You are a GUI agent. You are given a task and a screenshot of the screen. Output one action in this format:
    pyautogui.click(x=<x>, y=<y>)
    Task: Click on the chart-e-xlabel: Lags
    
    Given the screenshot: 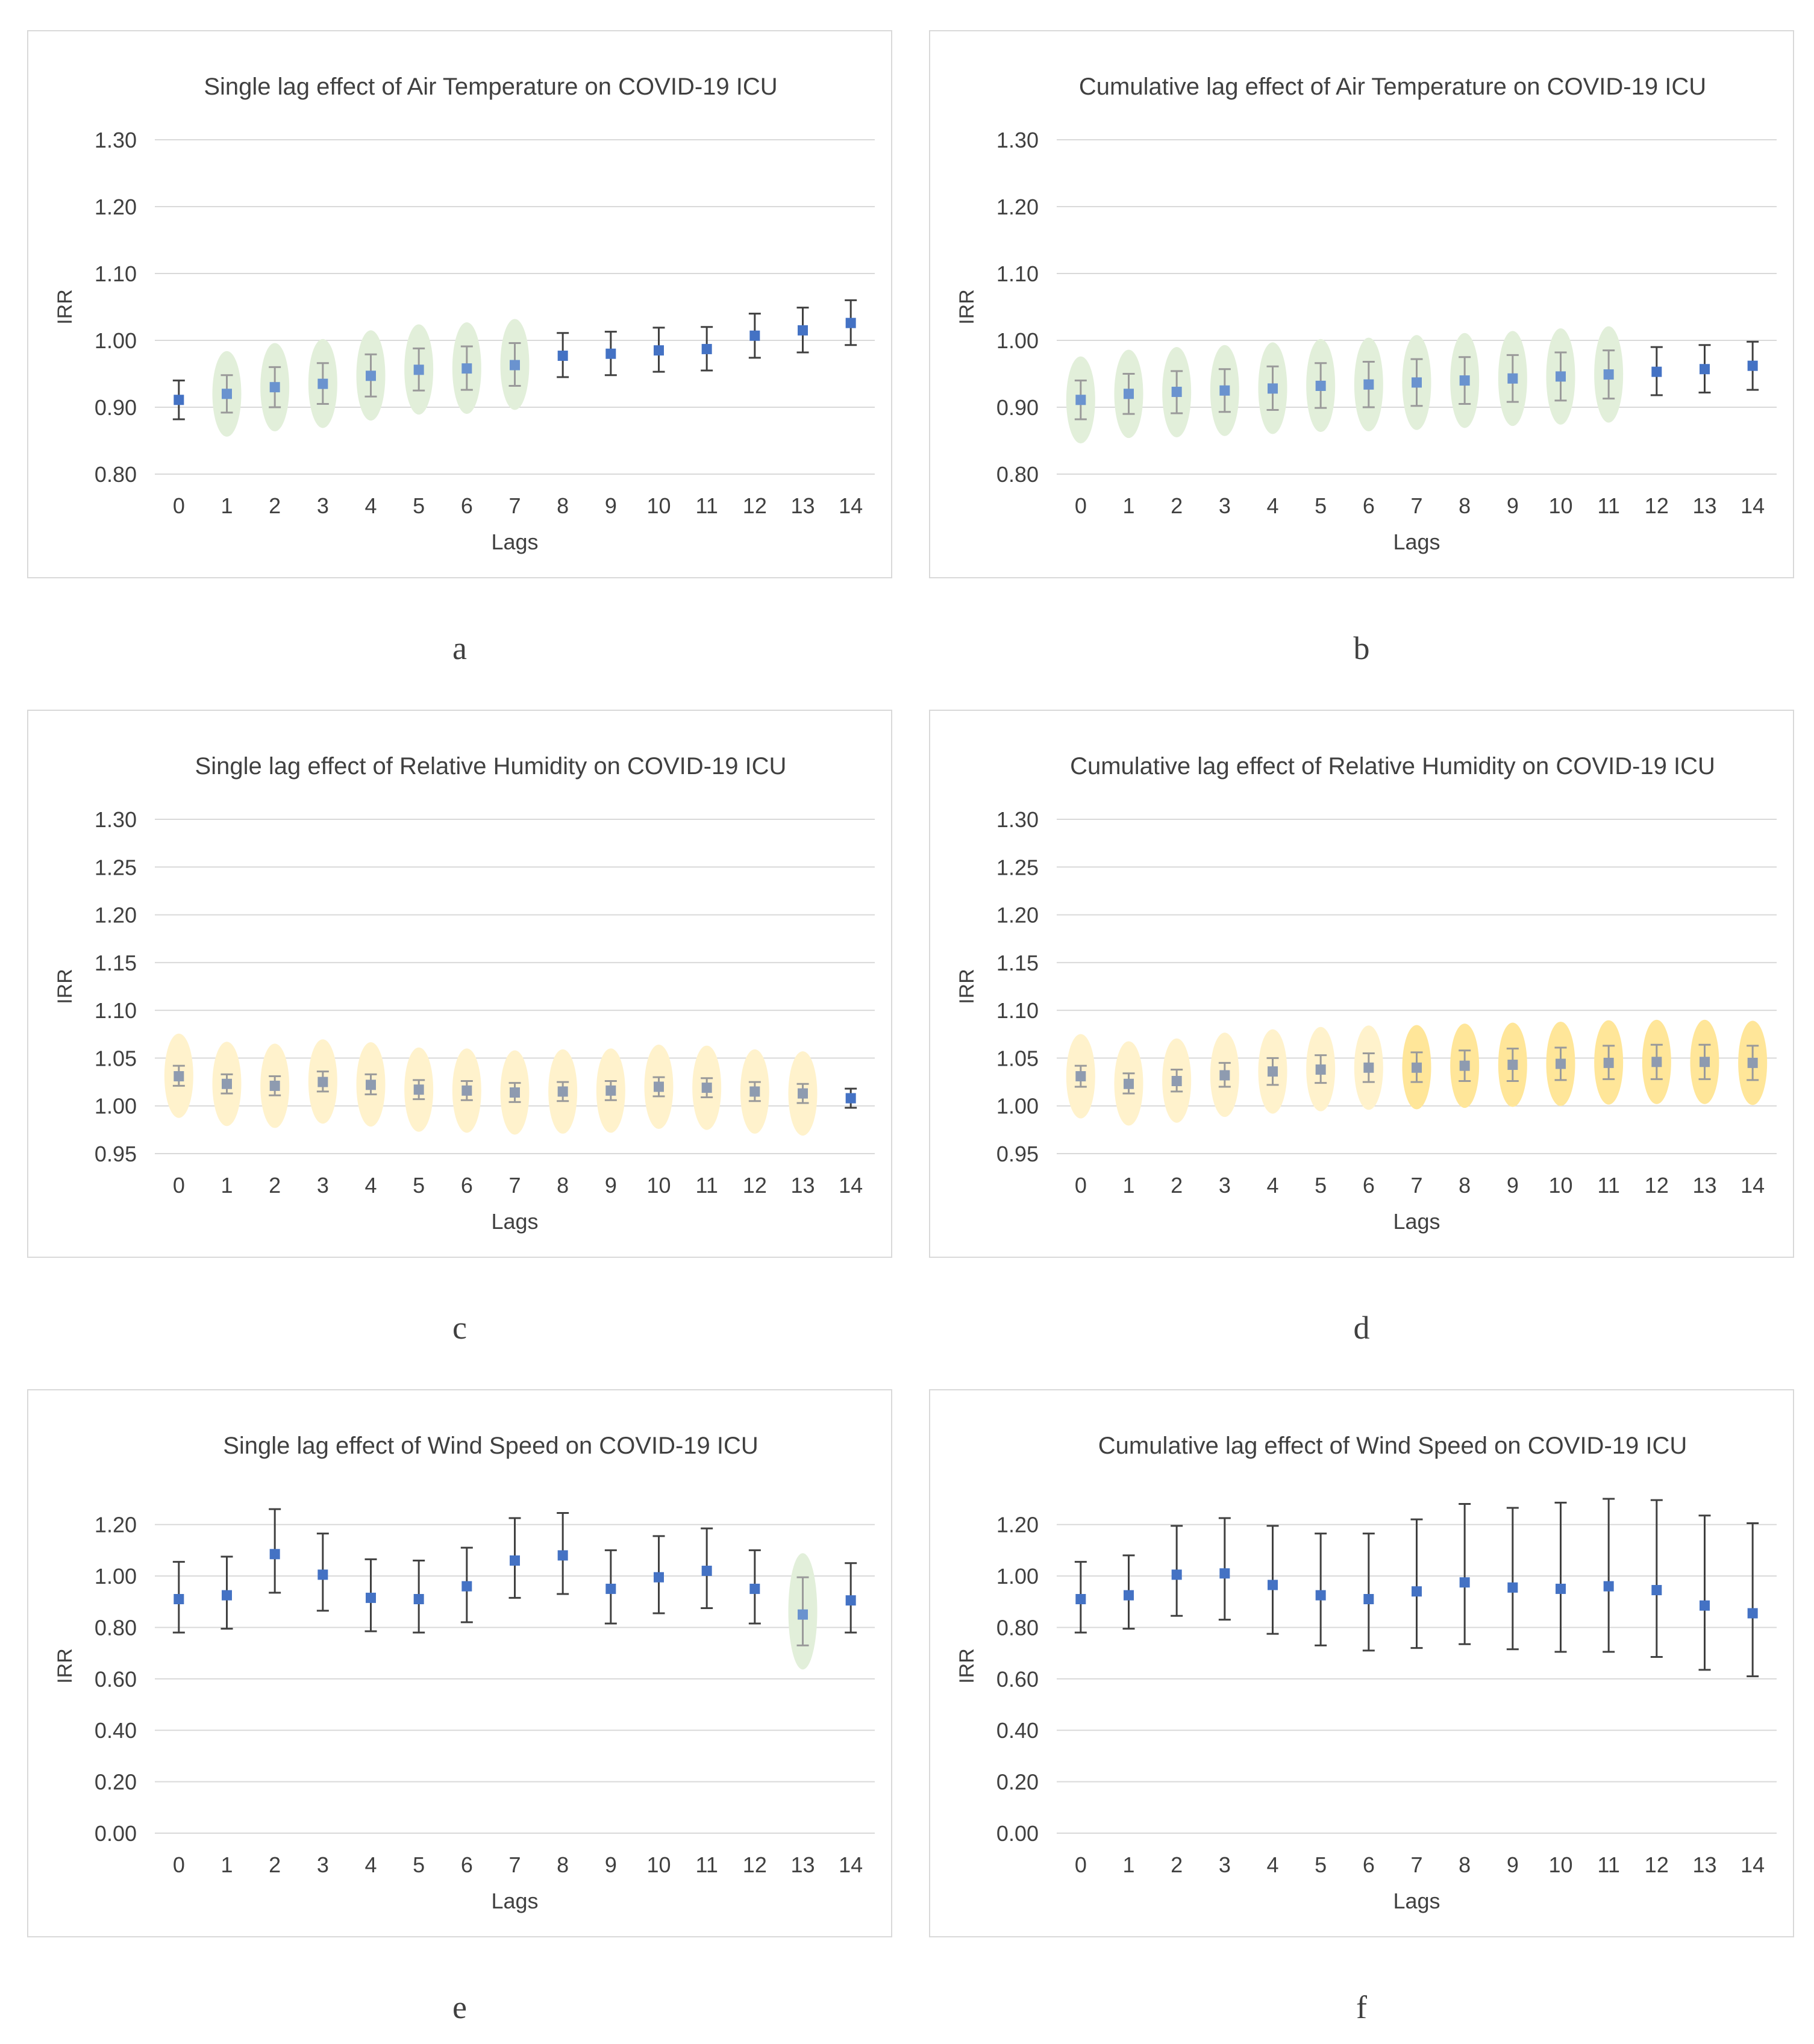 What is the action you would take?
    pyautogui.click(x=514, y=1901)
    